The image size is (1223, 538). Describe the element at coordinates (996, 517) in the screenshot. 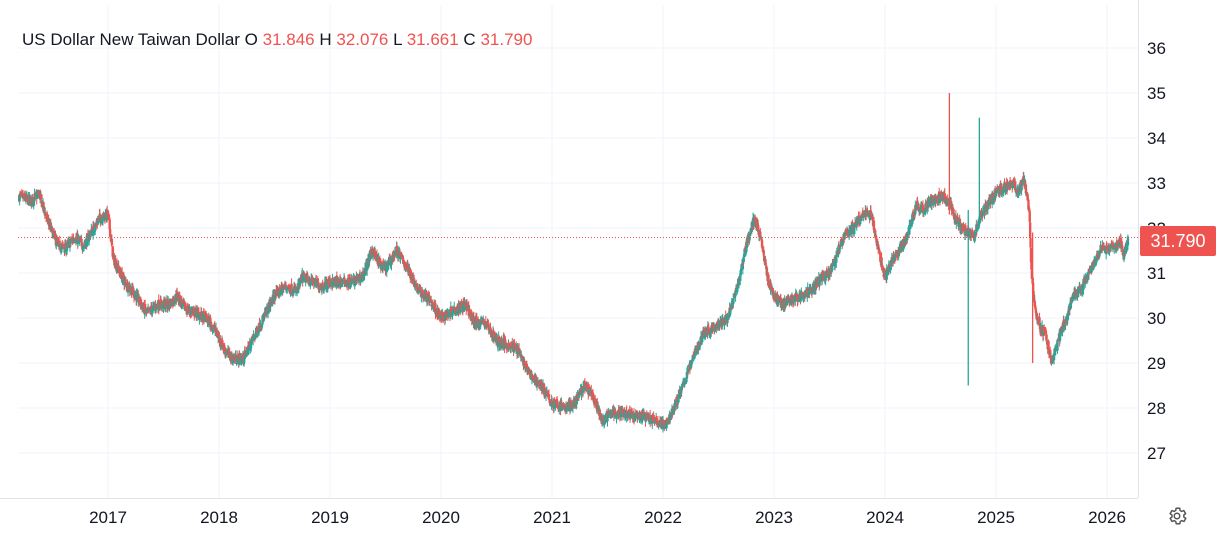

I see `x-tick-label: 2025` at that location.